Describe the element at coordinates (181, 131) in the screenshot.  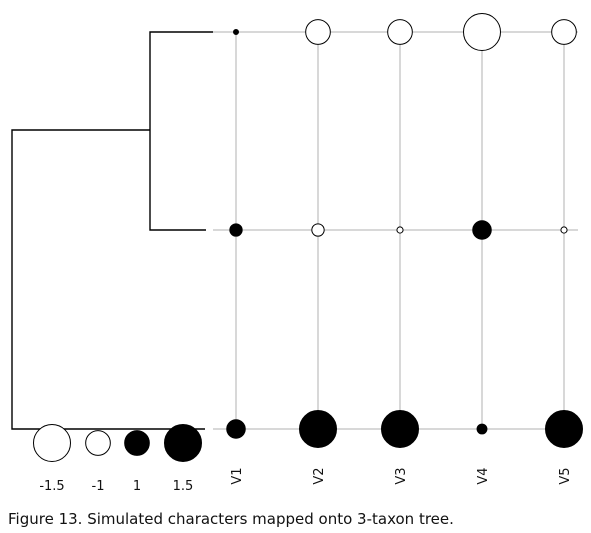
I see `tree-clade-branch` at that location.